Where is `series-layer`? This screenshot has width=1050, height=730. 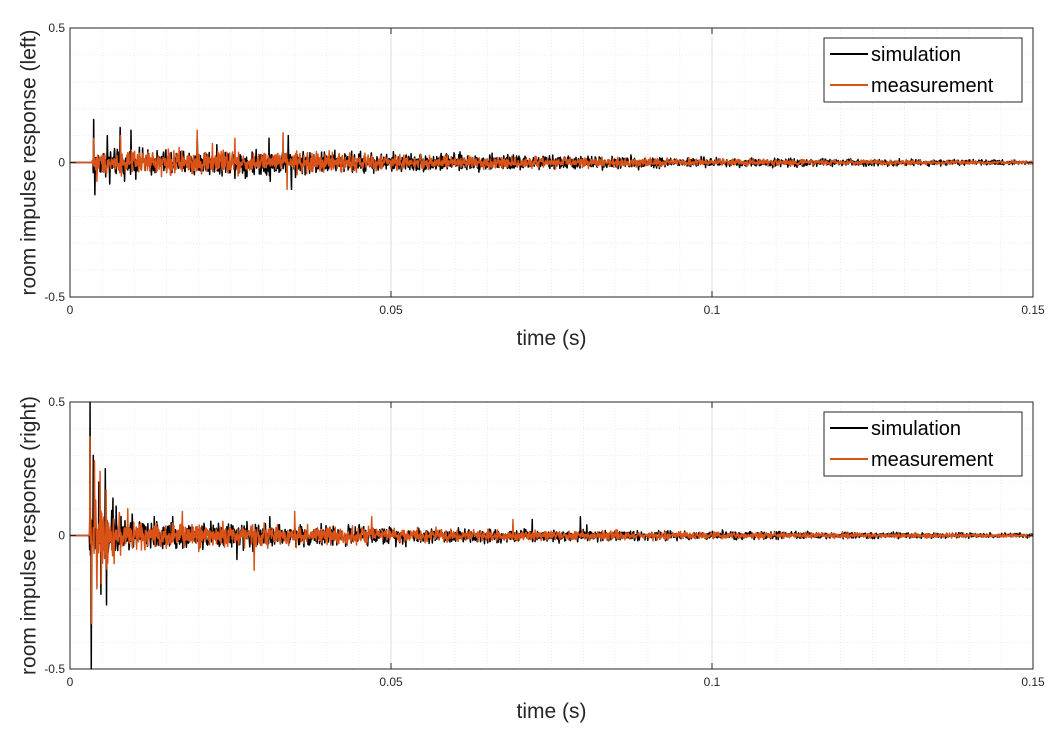
series-layer is located at coordinates (551, 157).